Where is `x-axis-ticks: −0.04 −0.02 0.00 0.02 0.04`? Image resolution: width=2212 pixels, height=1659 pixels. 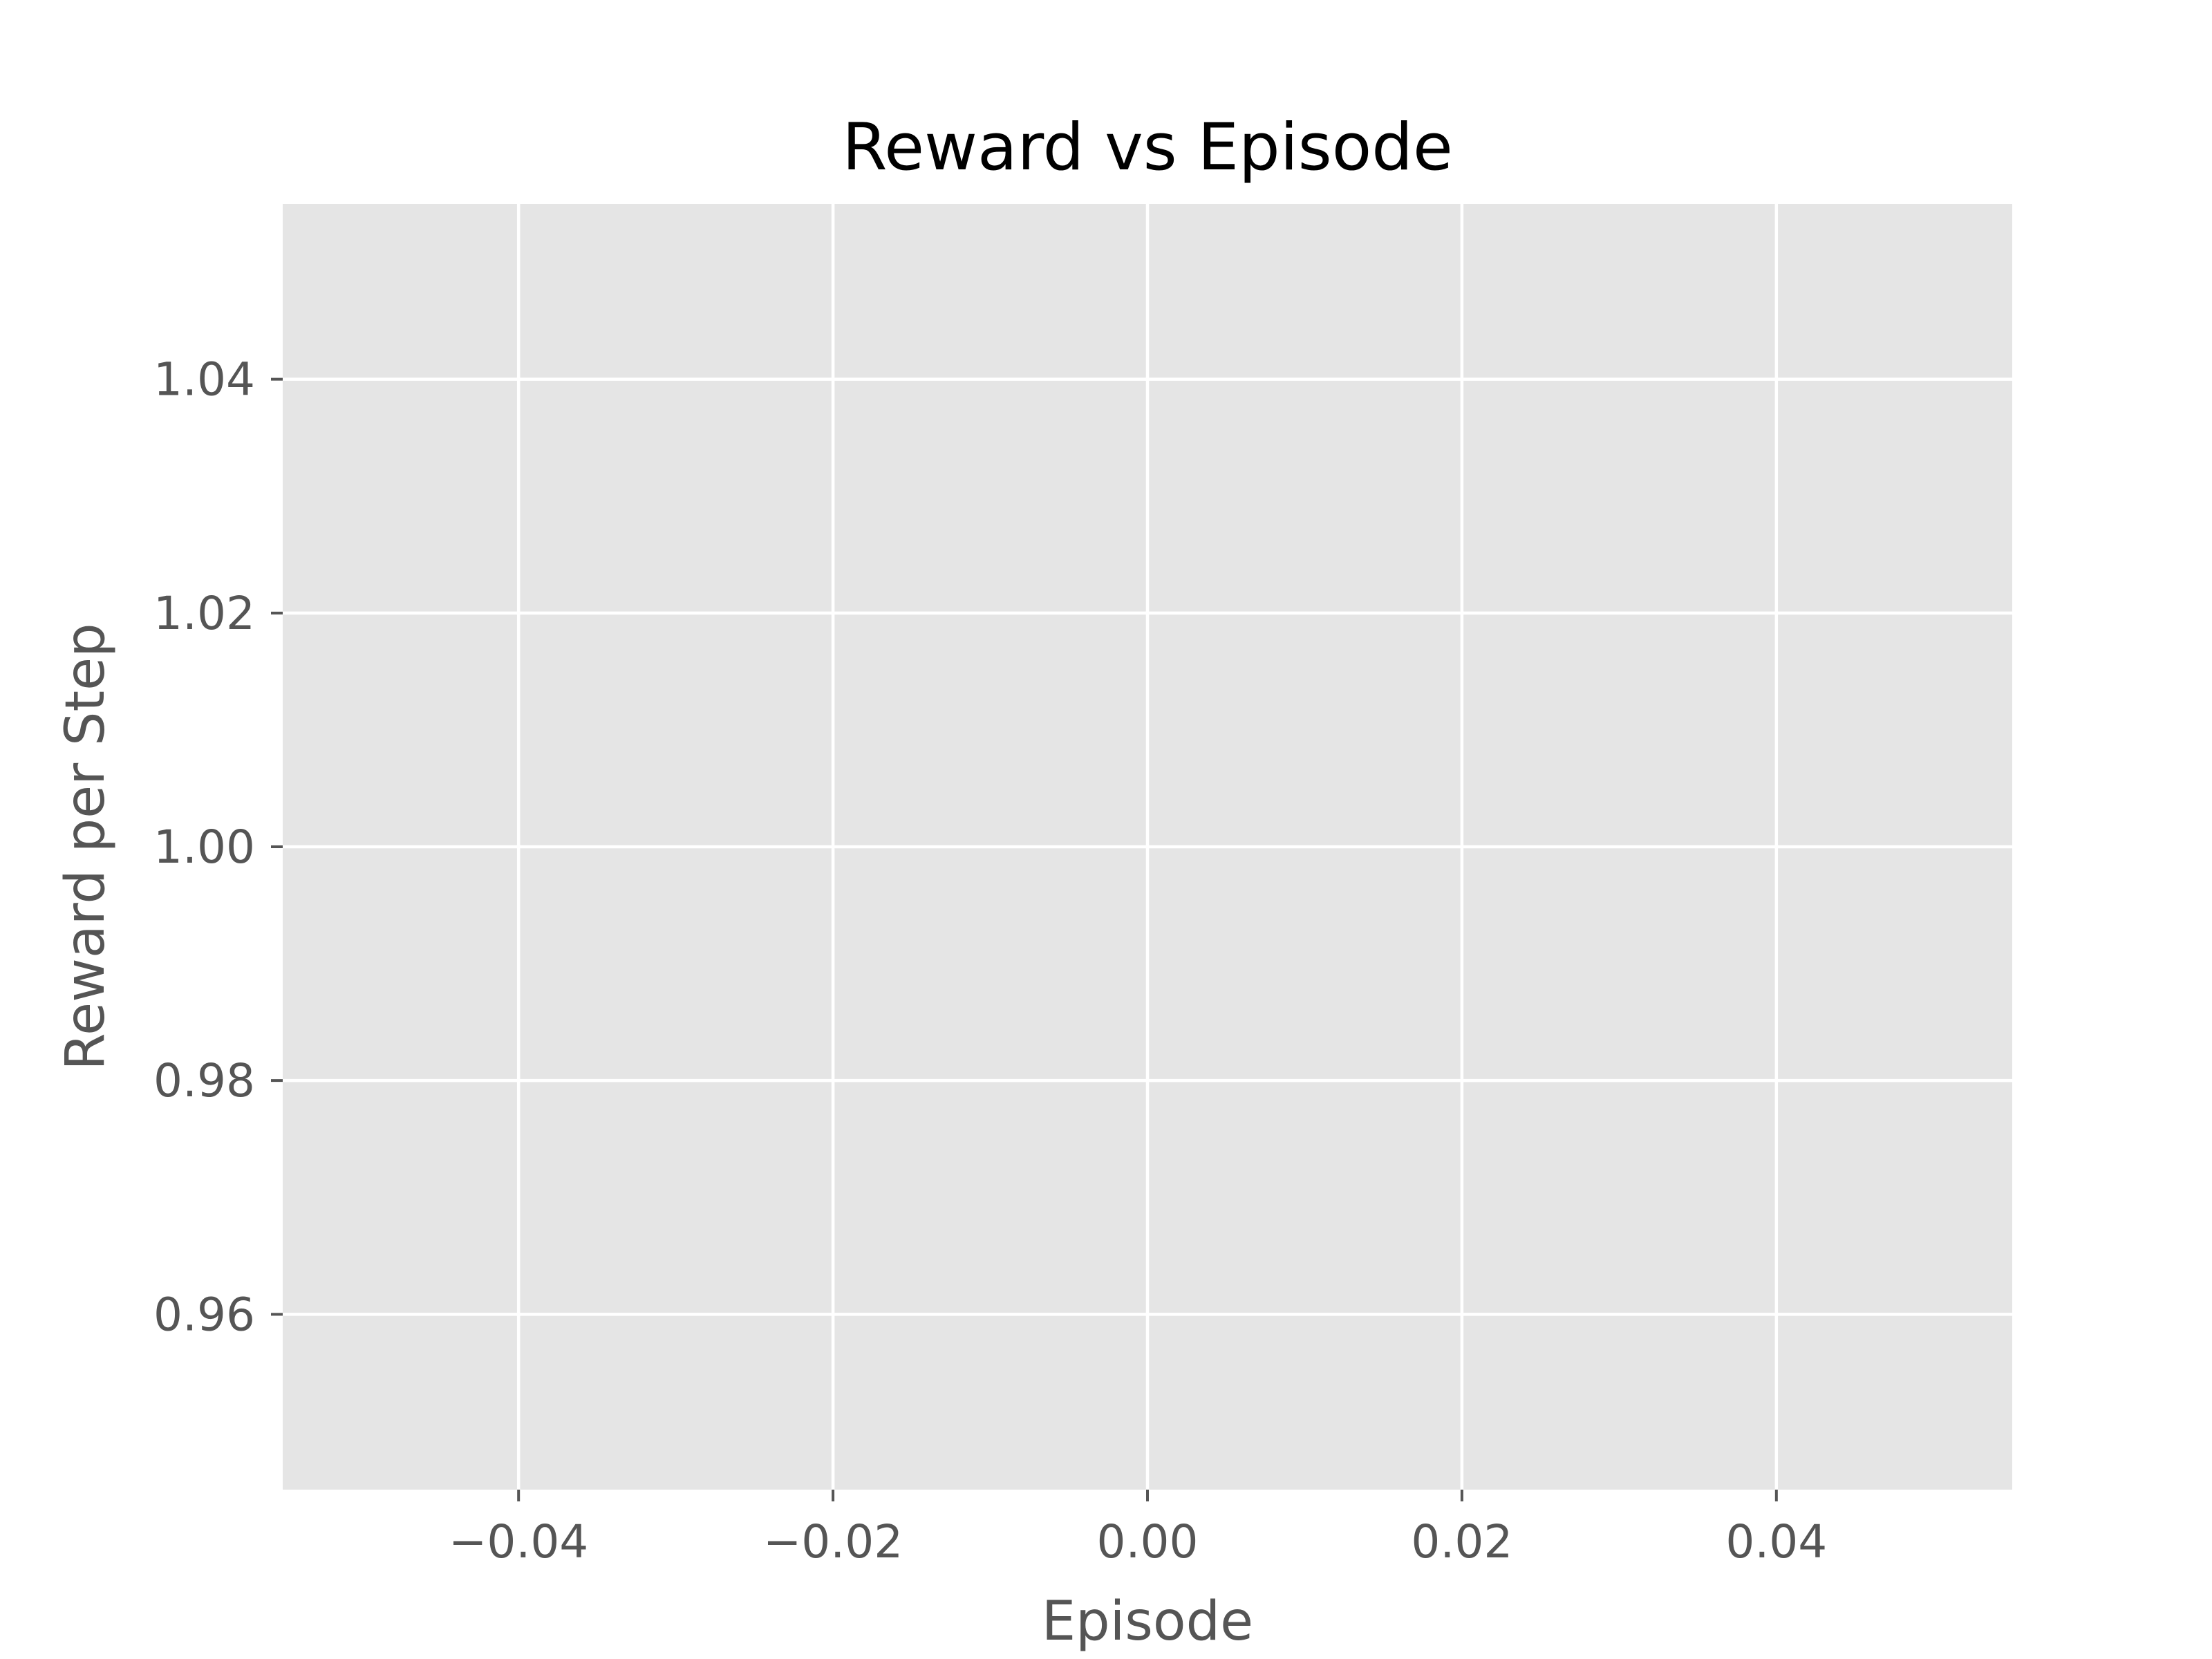
x-axis-ticks: −0.04 −0.02 0.00 0.02 0.04 is located at coordinates (1138, 1529).